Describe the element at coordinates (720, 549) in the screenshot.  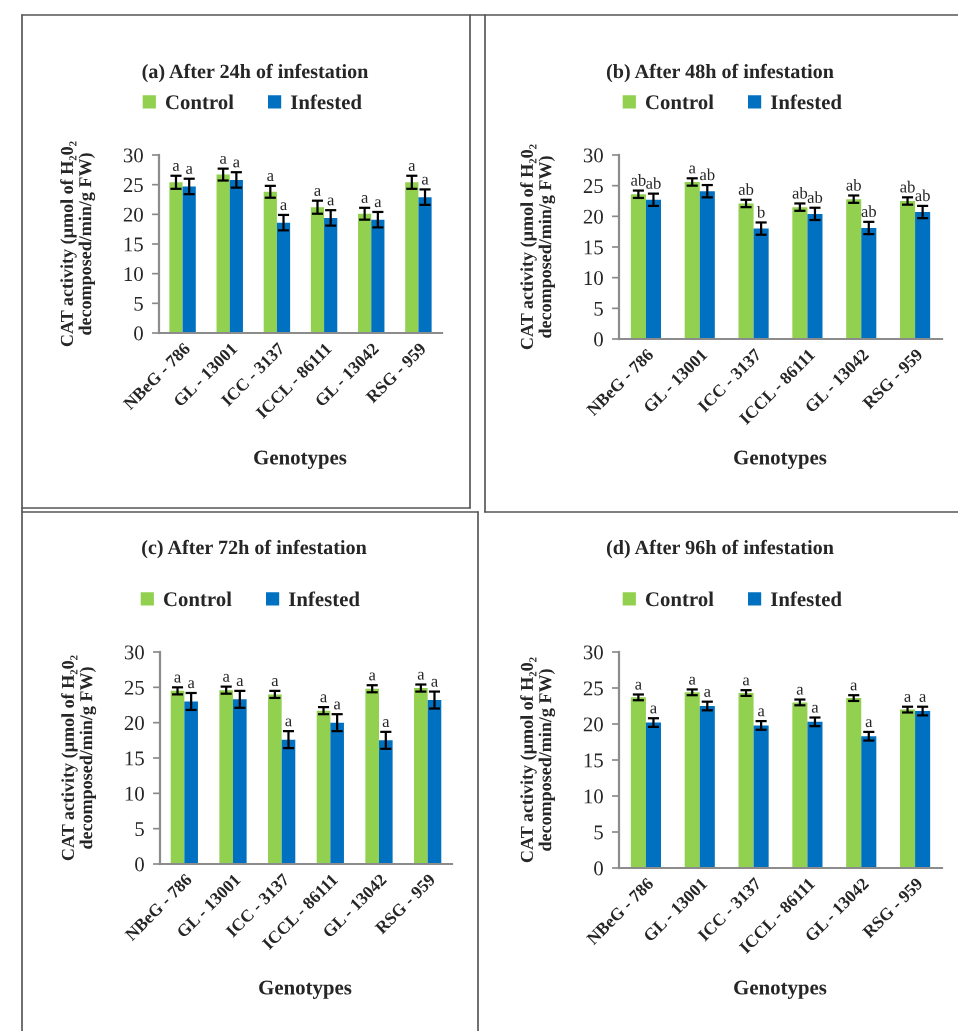
I see `chart-title: (d) After 96h of infestation` at that location.